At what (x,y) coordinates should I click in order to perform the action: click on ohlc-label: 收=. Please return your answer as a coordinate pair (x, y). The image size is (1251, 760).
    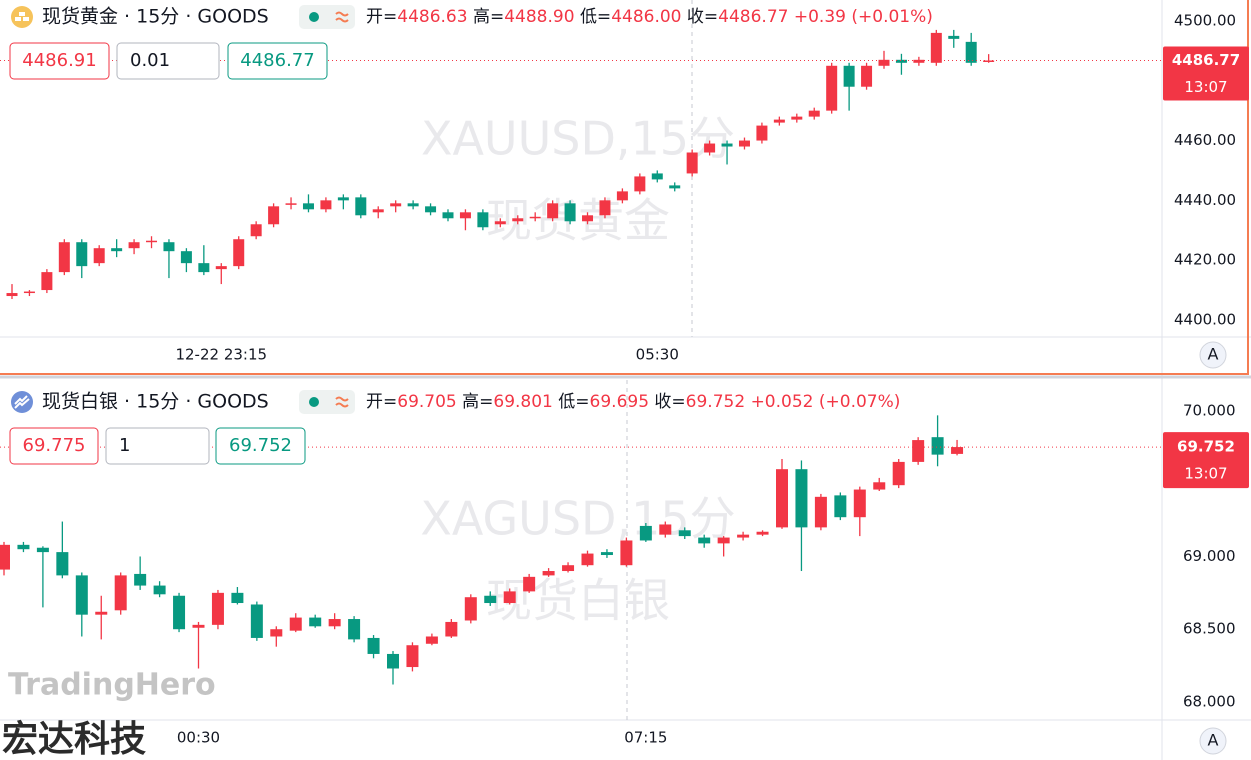
    Looking at the image, I should click on (669, 402).